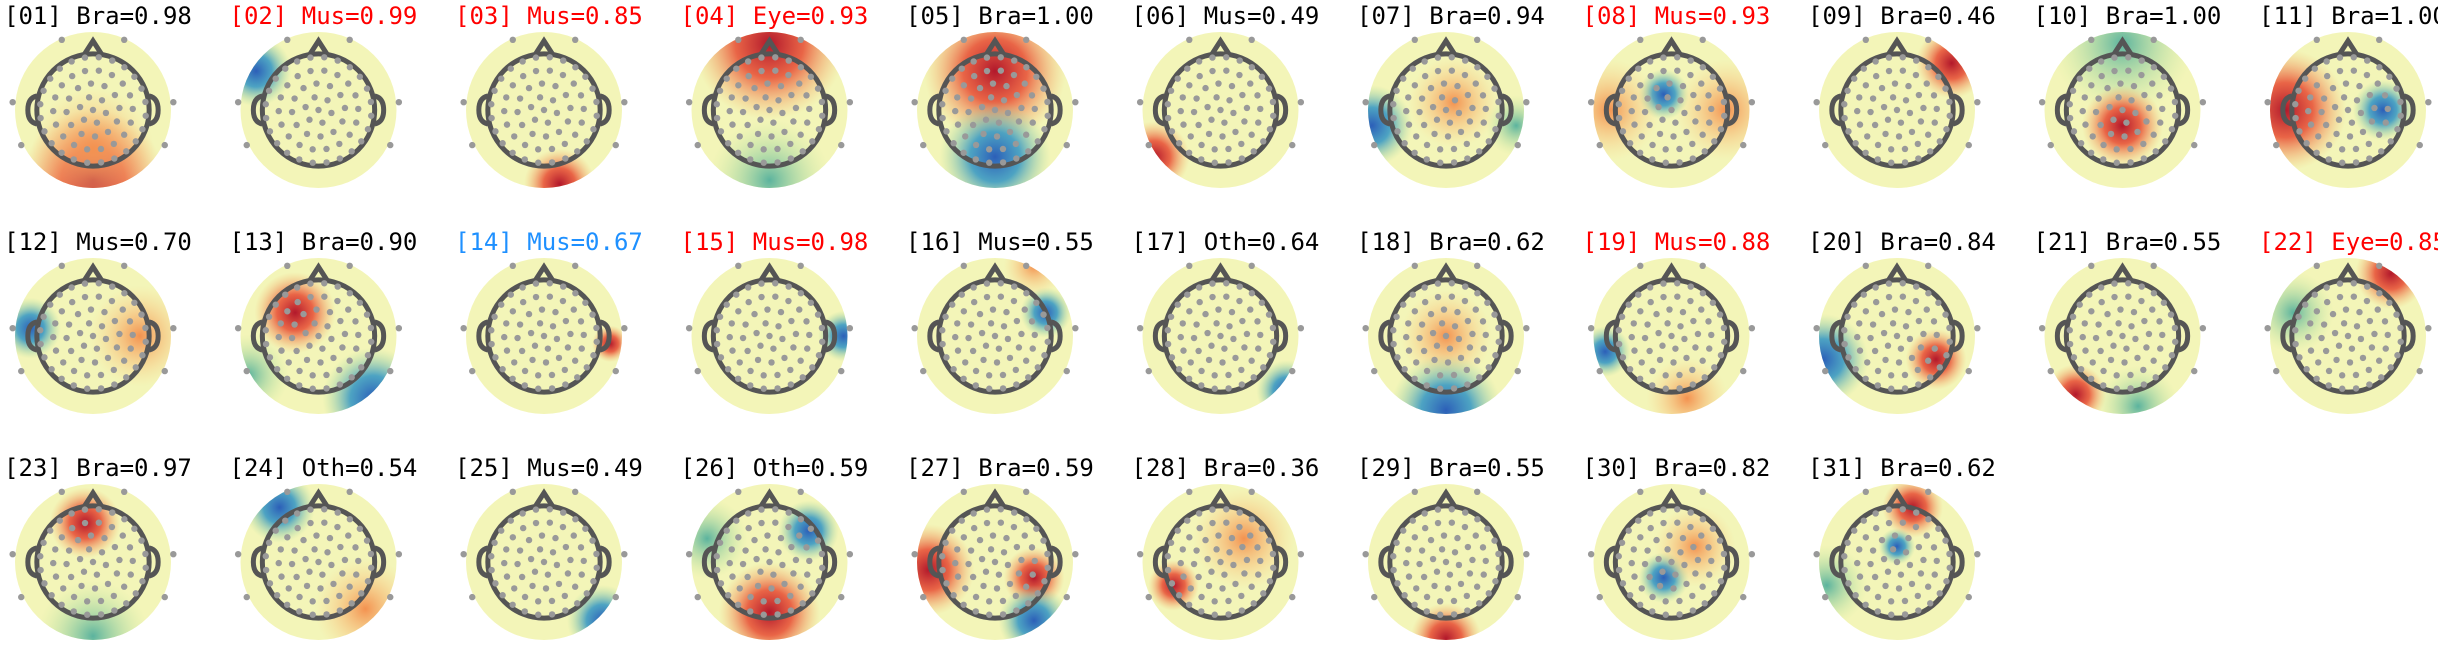 The image size is (2438, 667). Describe the element at coordinates (1626, 110) in the screenshot. I see `field-blob` at that location.